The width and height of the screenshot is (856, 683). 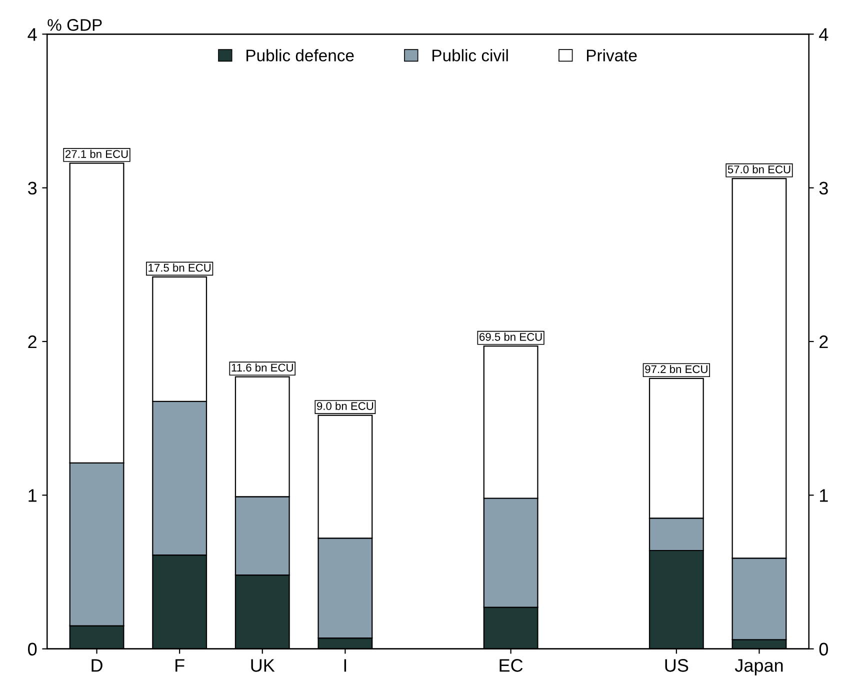 What do you see at coordinates (823, 34) in the screenshot?
I see `y2-tick-label: 4` at bounding box center [823, 34].